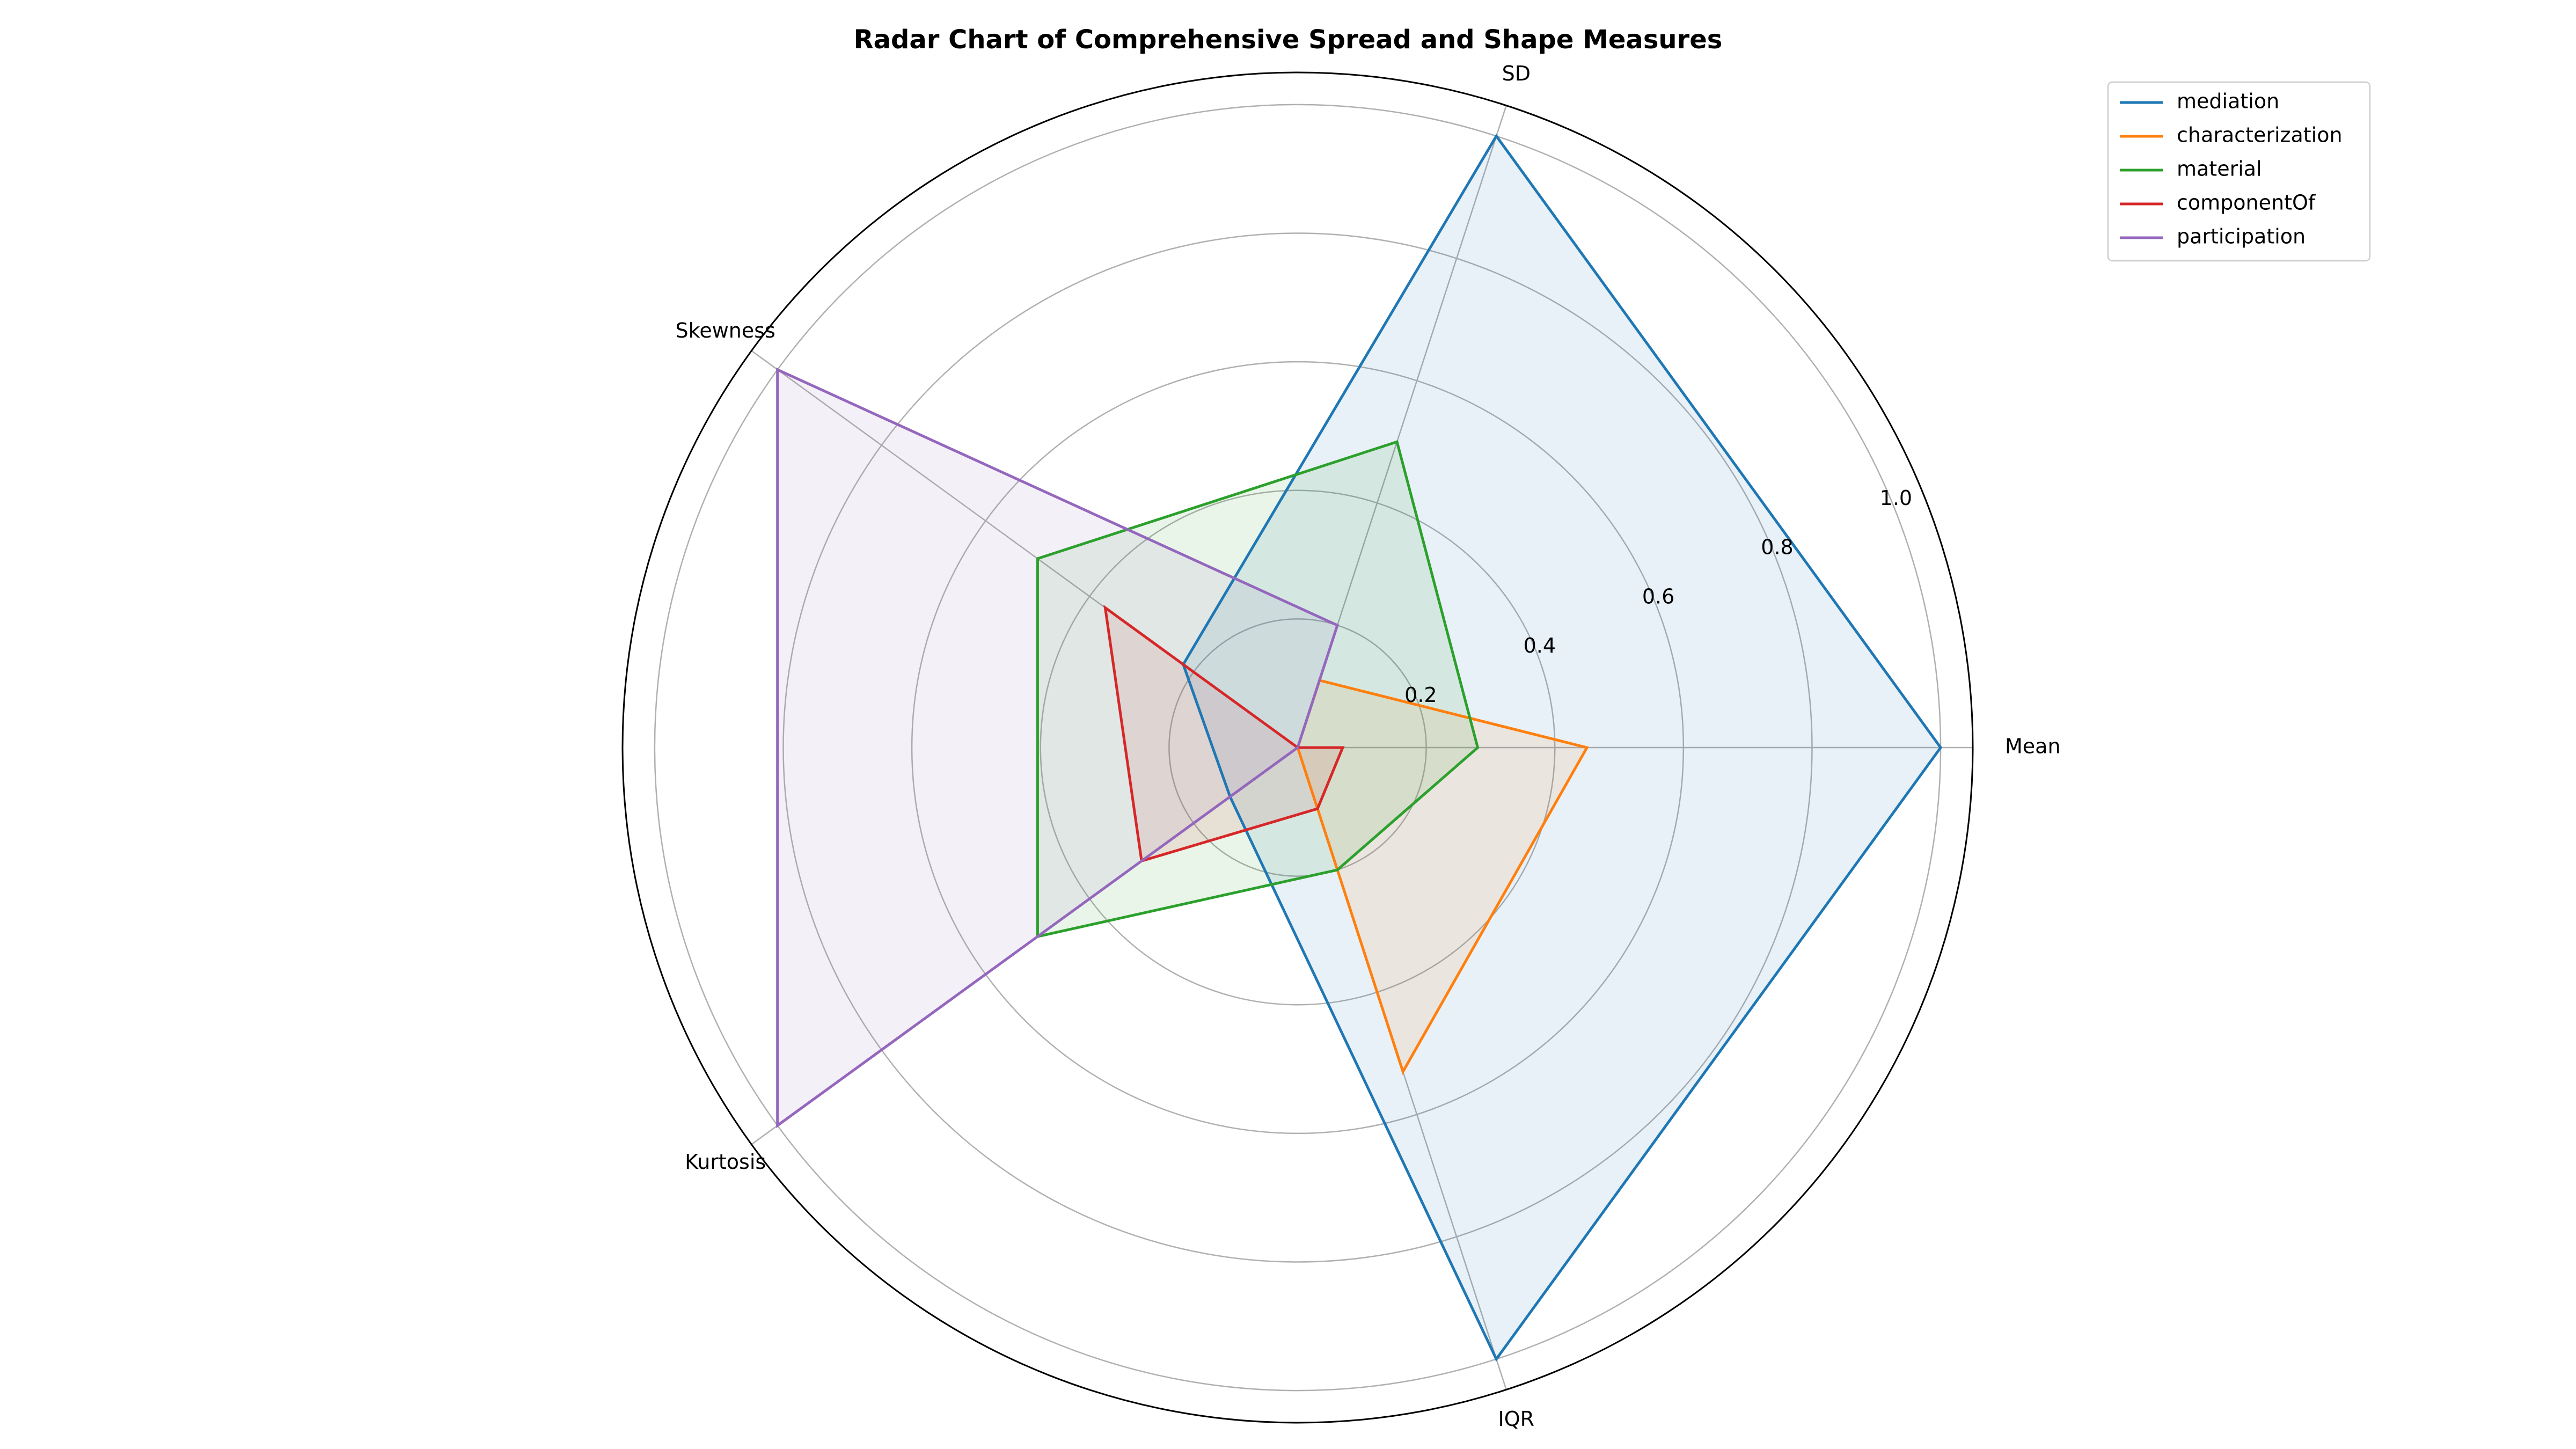  Describe the element at coordinates (1516, 73) in the screenshot. I see `axis-label-sd: SD` at that location.